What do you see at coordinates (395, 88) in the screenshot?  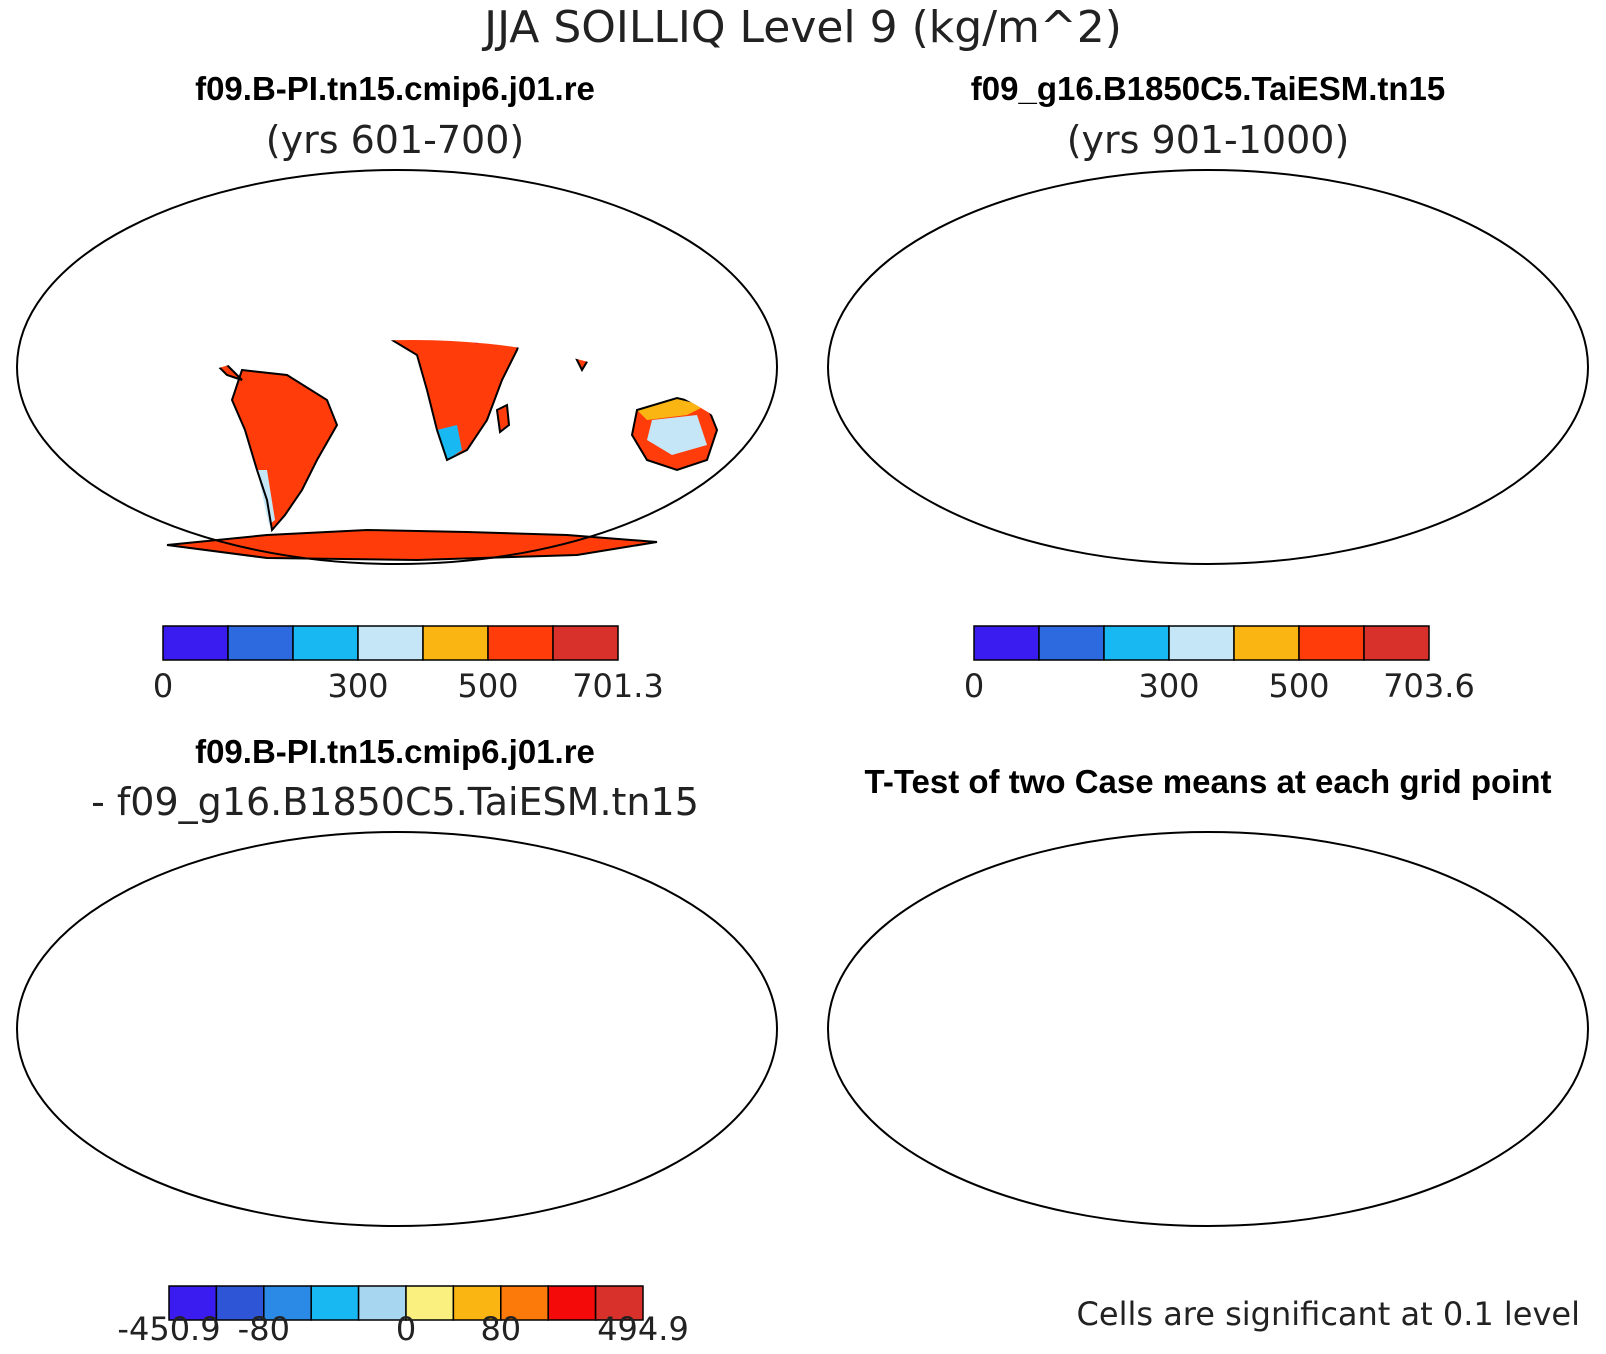 I see `panel-1-title: f09.B-PI.tn15.cmip6.j01.re` at bounding box center [395, 88].